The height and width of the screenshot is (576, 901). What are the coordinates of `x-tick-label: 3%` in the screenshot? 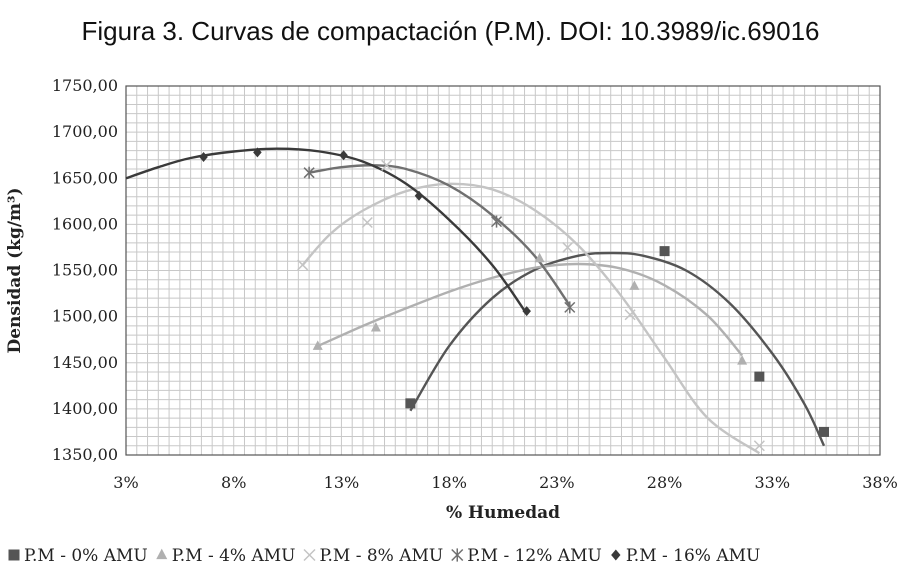 It's located at (125, 482).